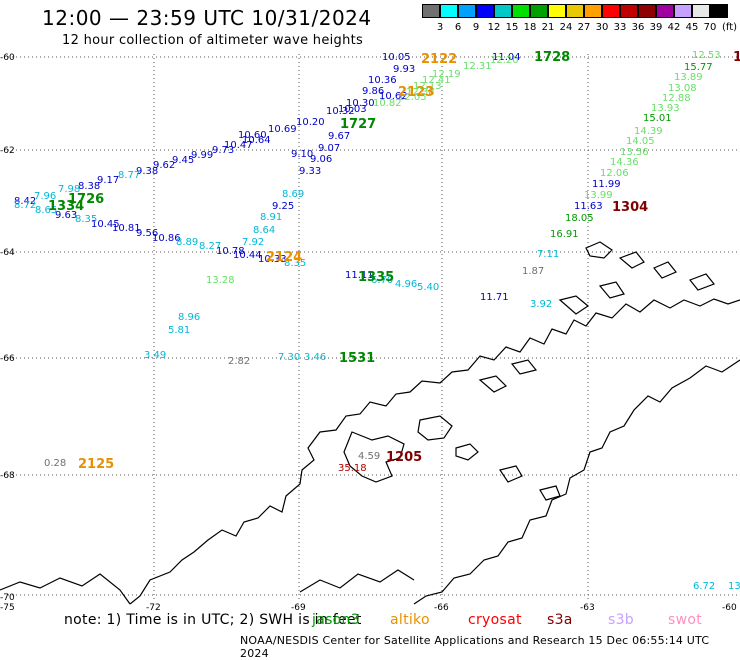  What do you see at coordinates (239, 361) in the screenshot?
I see `wave-height-label: 2.82` at bounding box center [239, 361].